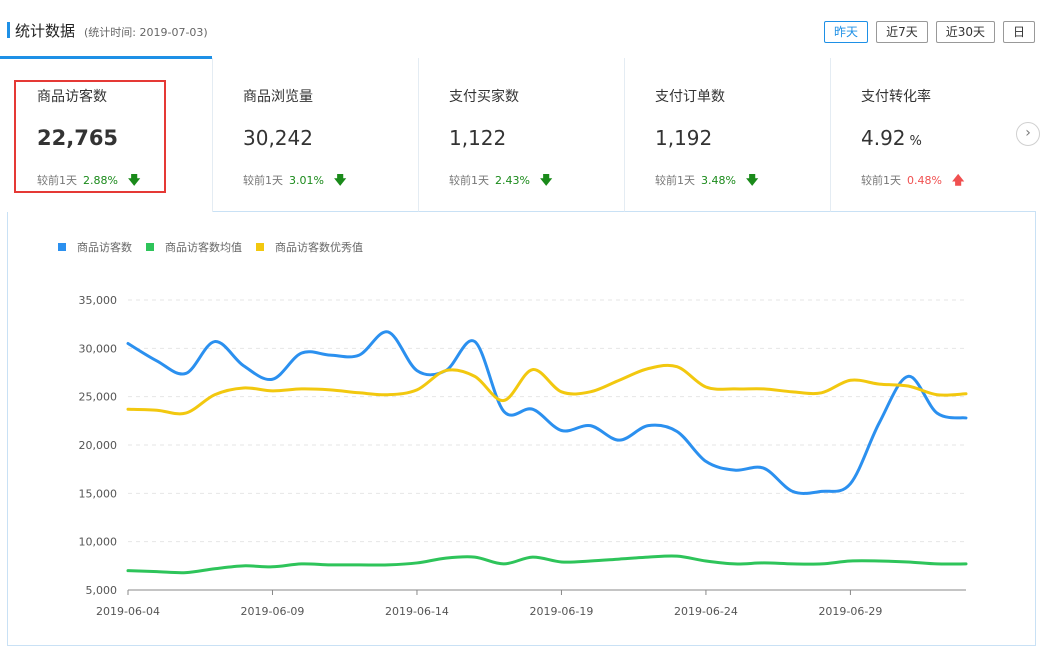 This screenshot has width=1043, height=652. Describe the element at coordinates (690, 97) in the screenshot. I see `metric-label: 支付订单数` at that location.